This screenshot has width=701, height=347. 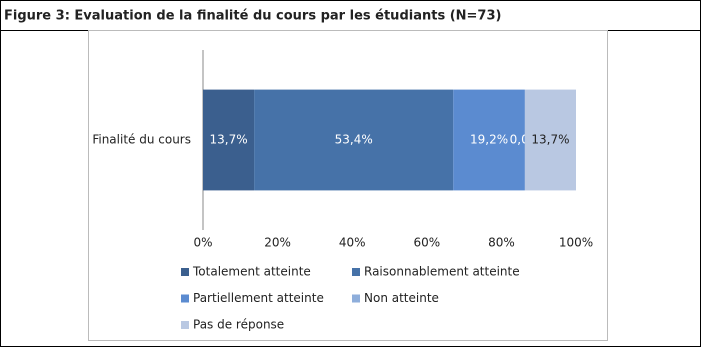 What do you see at coordinates (576, 243) in the screenshot?
I see `x-tick-label: 100%` at bounding box center [576, 243].